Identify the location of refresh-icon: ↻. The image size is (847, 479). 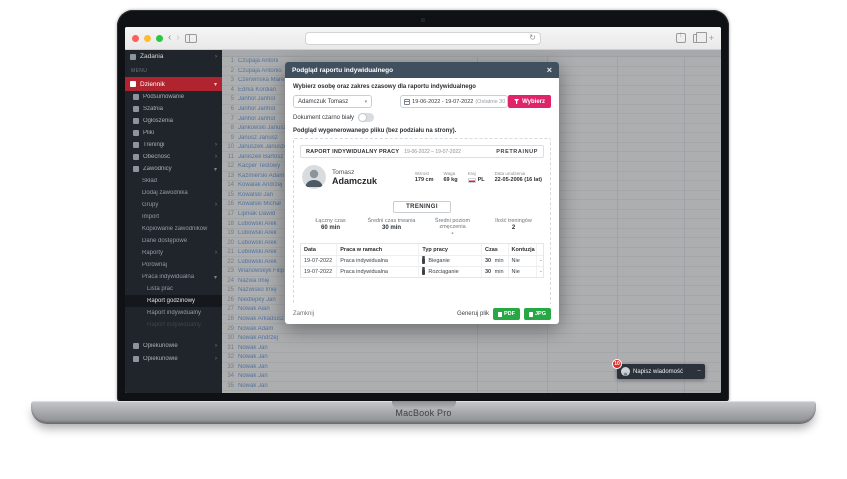
(532, 37).